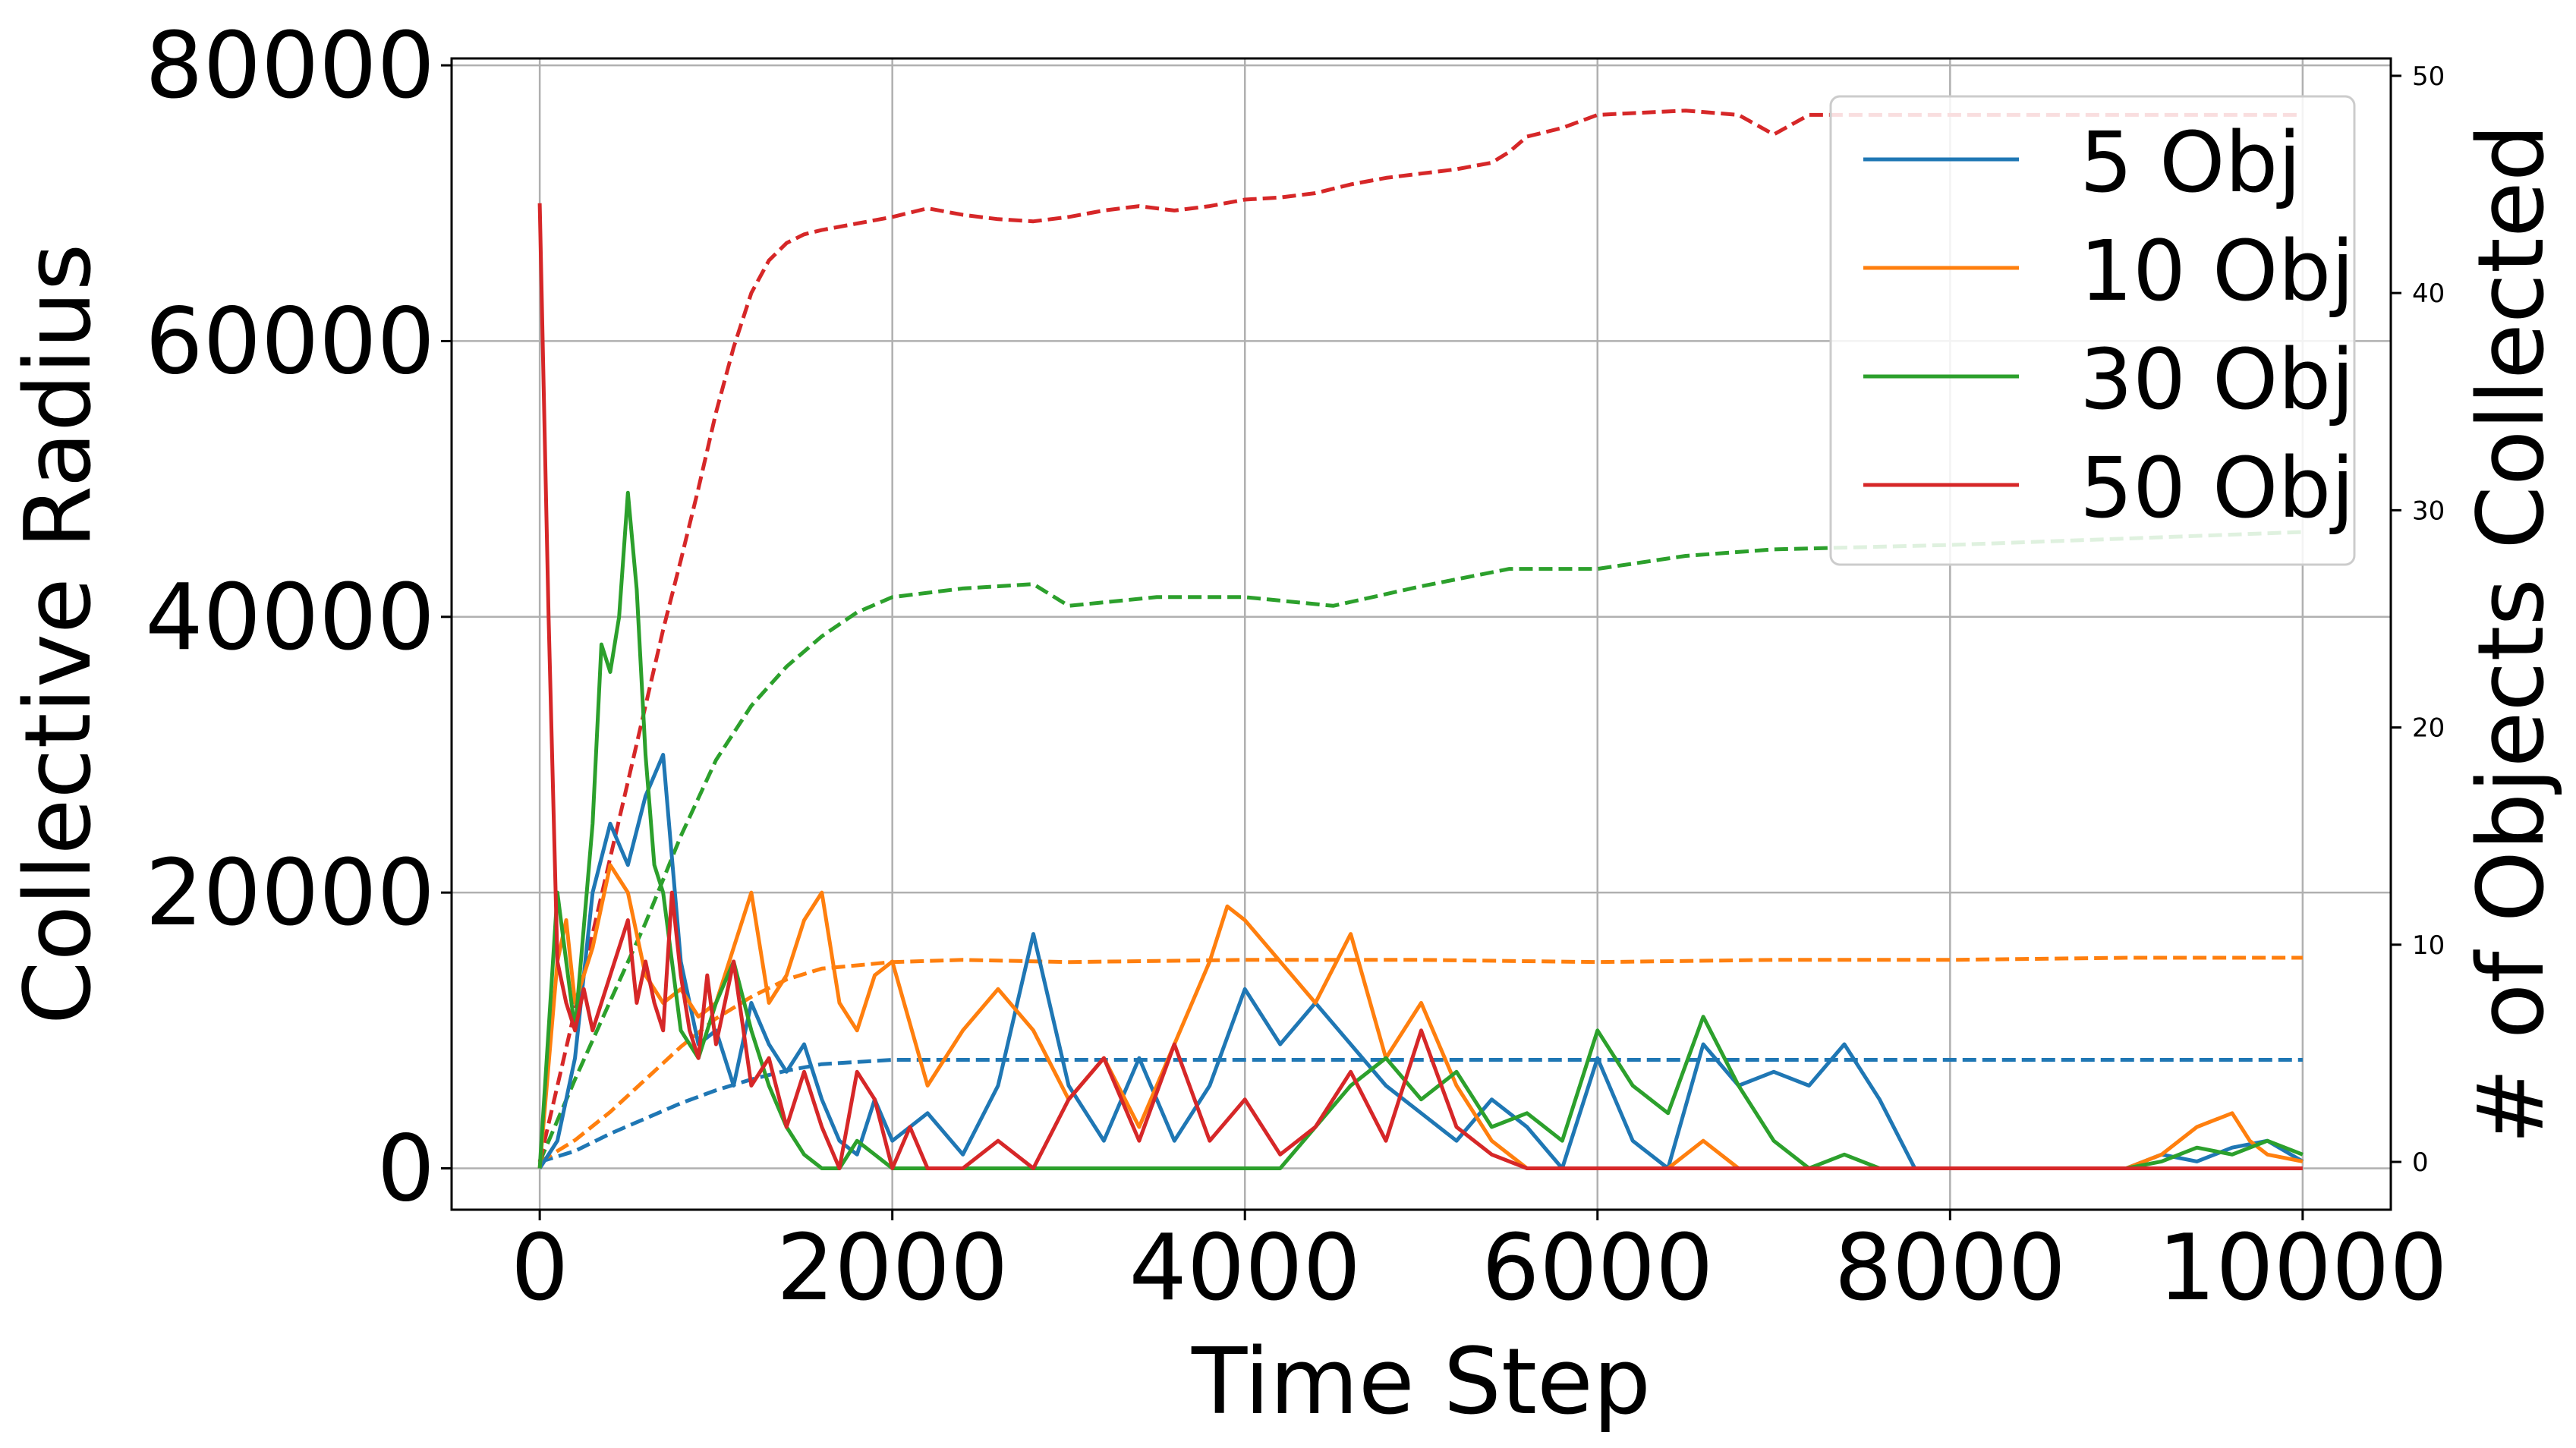 The width and height of the screenshot is (2576, 1448). What do you see at coordinates (2217, 488) in the screenshot?
I see `legend-label: 50 Obj` at bounding box center [2217, 488].